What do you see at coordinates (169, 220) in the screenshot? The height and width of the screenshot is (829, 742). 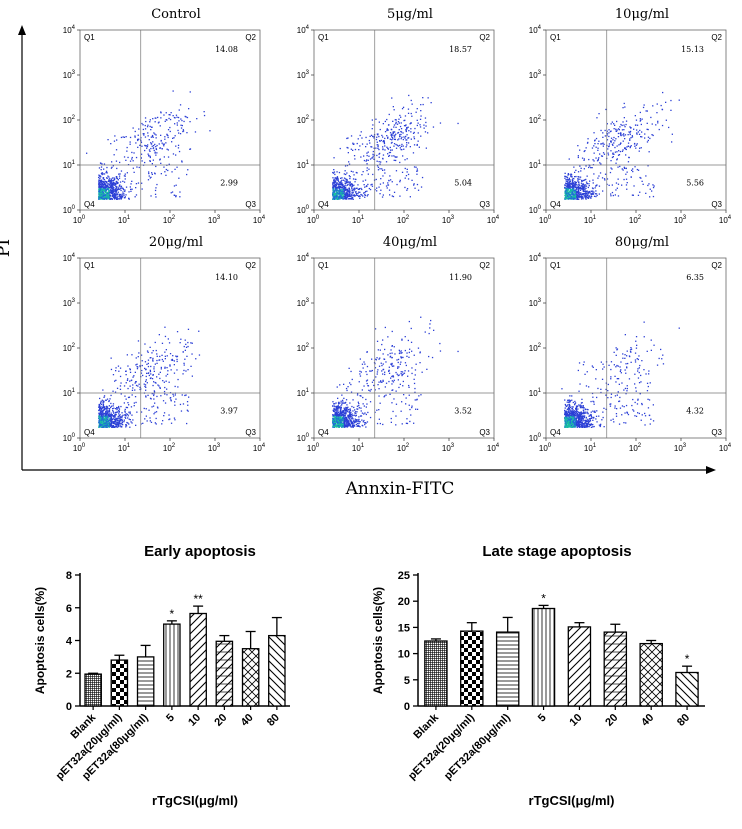 I see `x-tick-label: 10²` at bounding box center [169, 220].